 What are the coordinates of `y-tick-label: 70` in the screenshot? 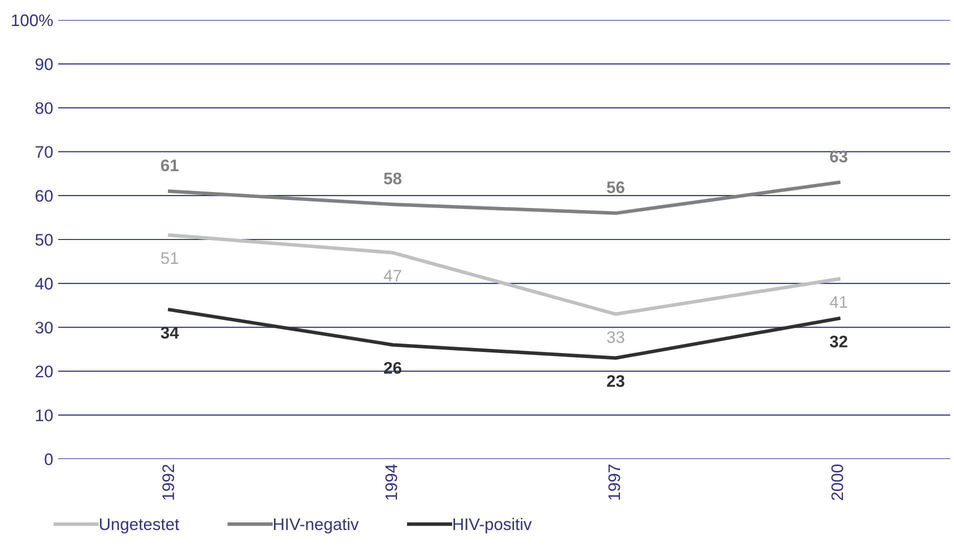 It's located at (44, 152).